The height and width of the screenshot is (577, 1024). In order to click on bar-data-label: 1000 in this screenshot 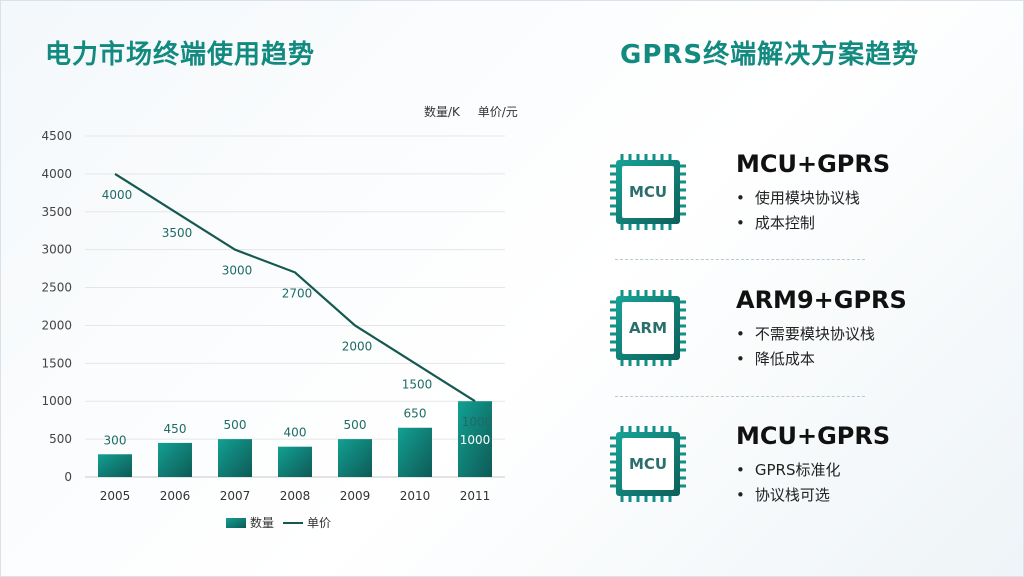, I will do `click(475, 440)`.